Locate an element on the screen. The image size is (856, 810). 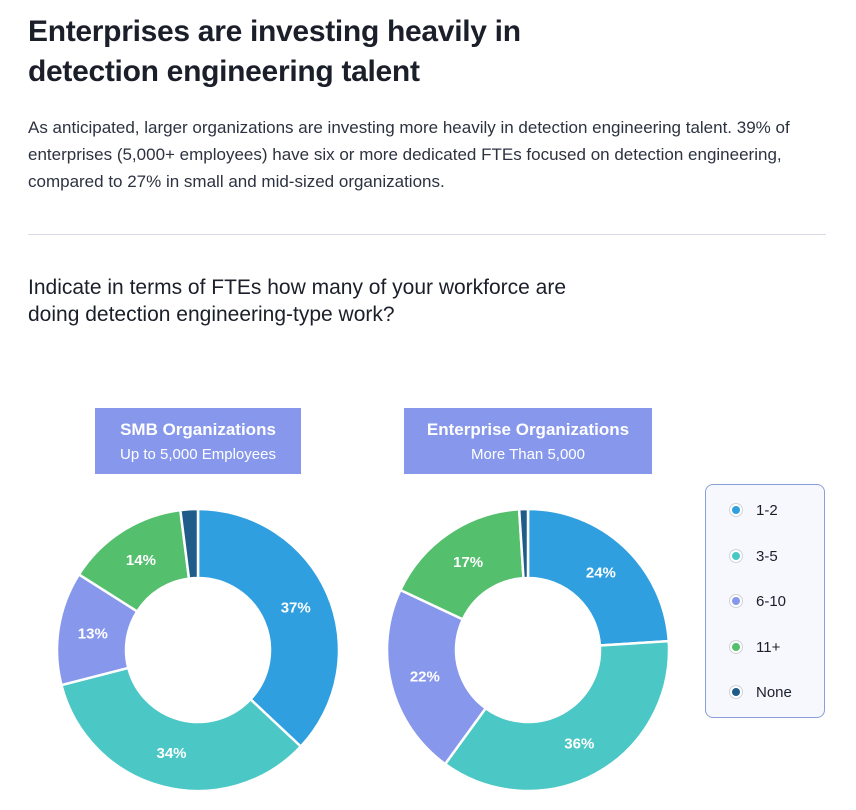
enterprise-header-box: Enterprise Organizations More Than 5,000 is located at coordinates (528, 441).